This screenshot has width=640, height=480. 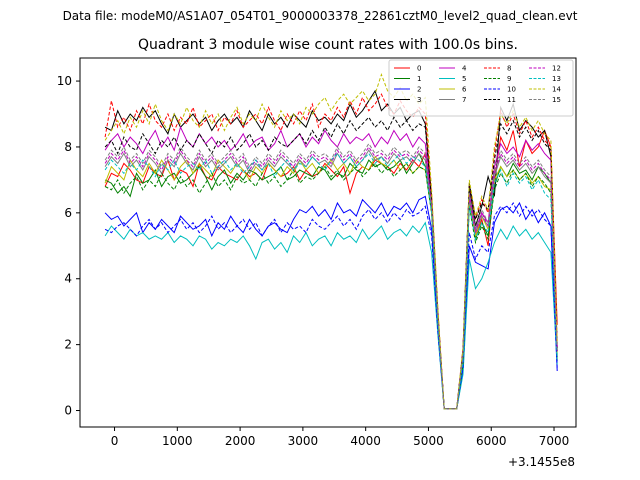 What do you see at coordinates (511, 100) in the screenshot?
I see `legend-label-11: 11` at bounding box center [511, 100].